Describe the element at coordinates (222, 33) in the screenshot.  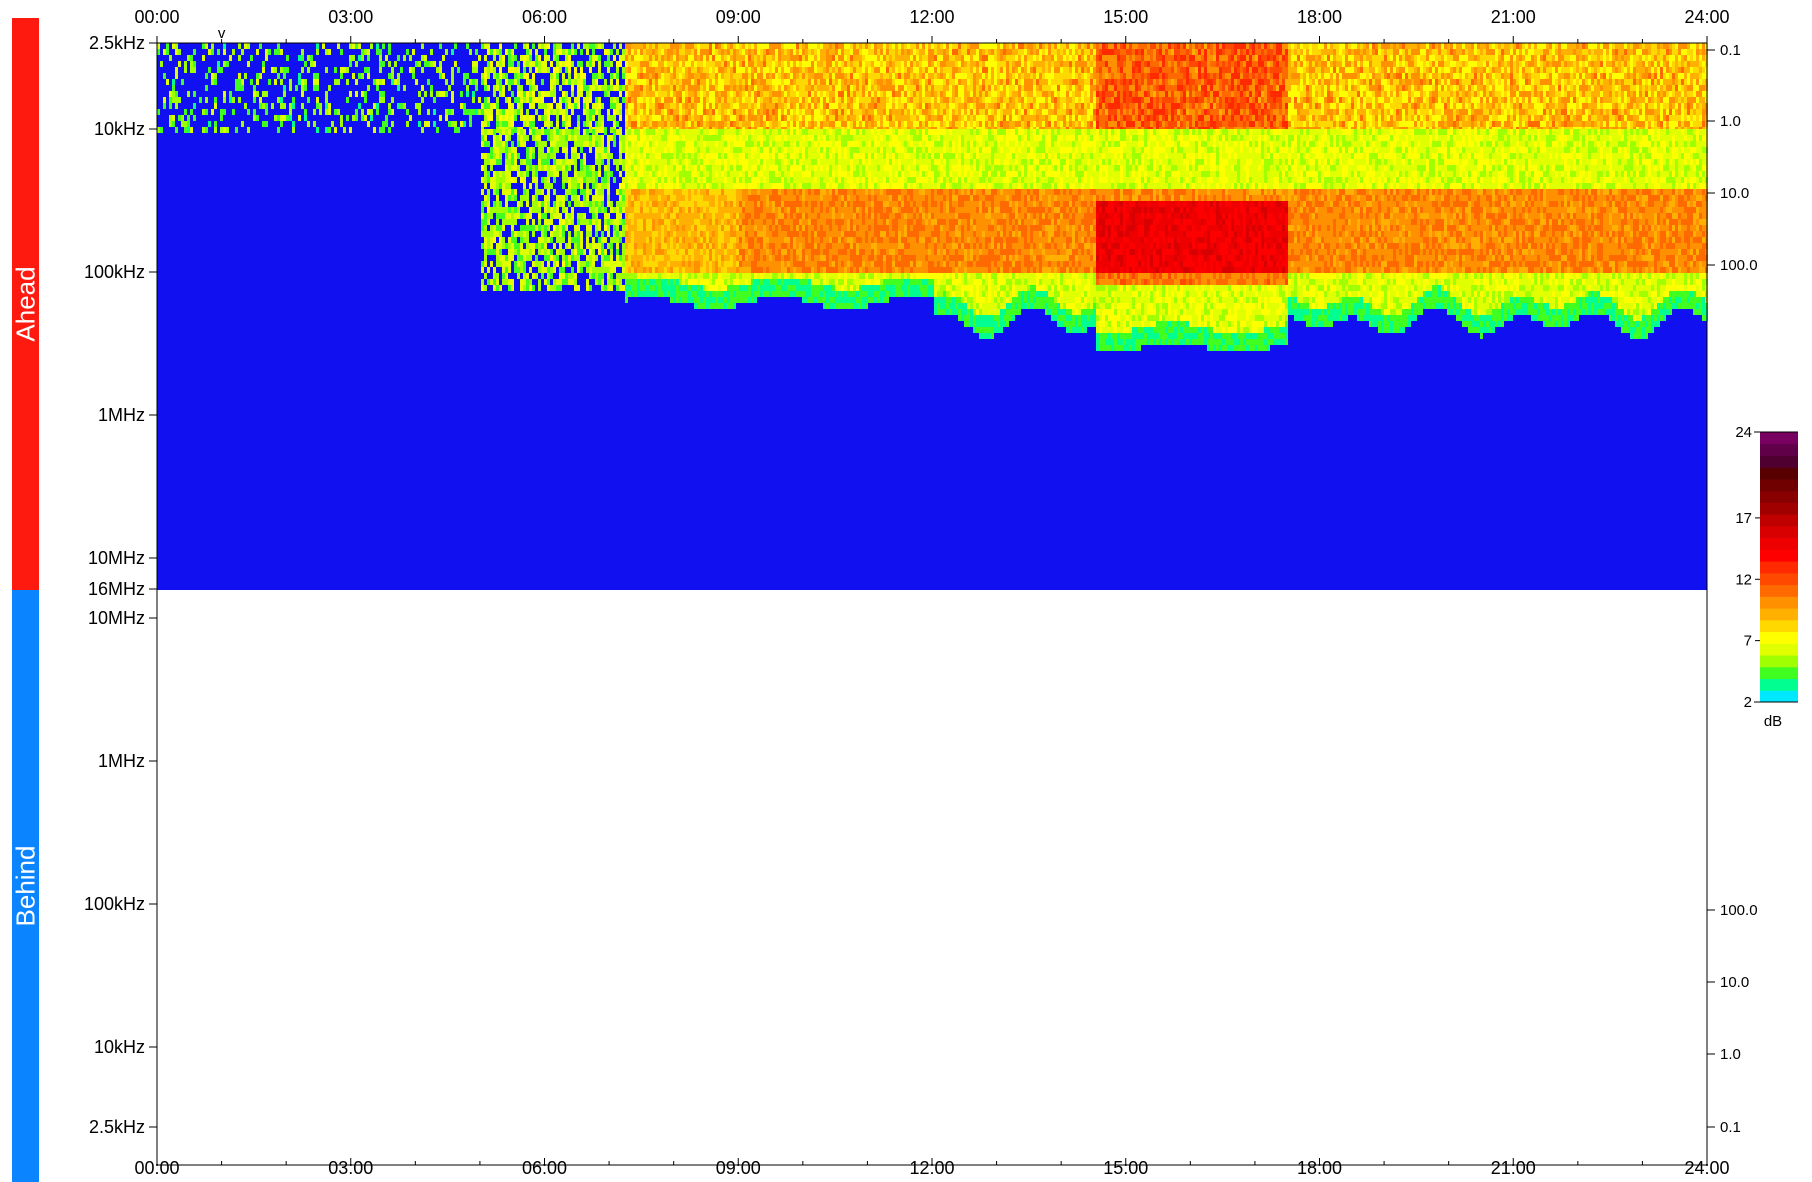
I see `time-marker: v` at that location.